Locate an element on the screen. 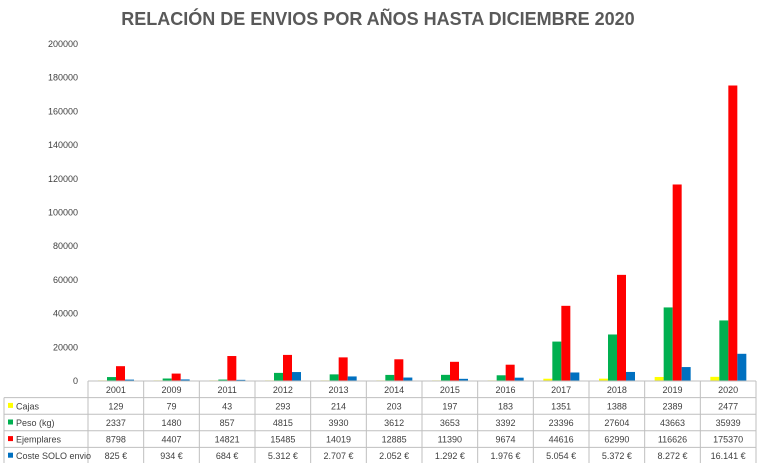 The image size is (764, 463). data-label: 116626 is located at coordinates (672, 440).